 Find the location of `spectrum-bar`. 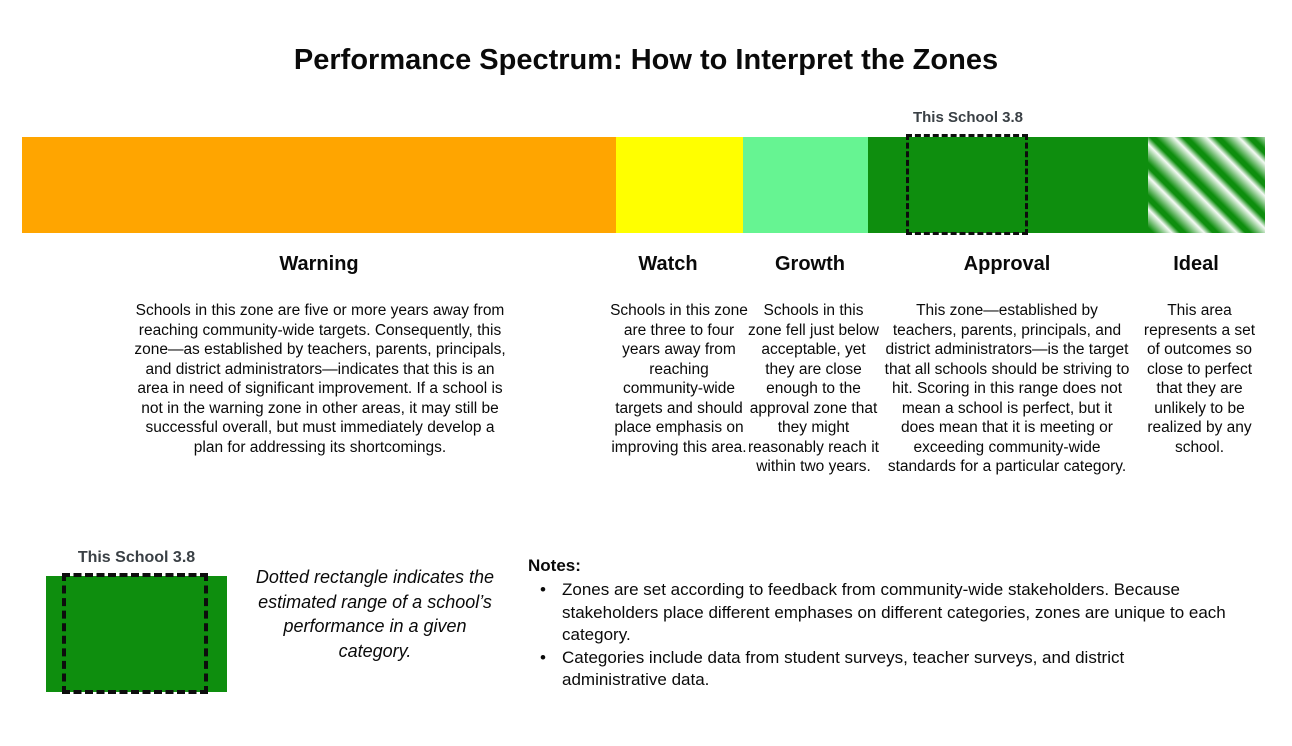

spectrum-bar is located at coordinates (643, 185).